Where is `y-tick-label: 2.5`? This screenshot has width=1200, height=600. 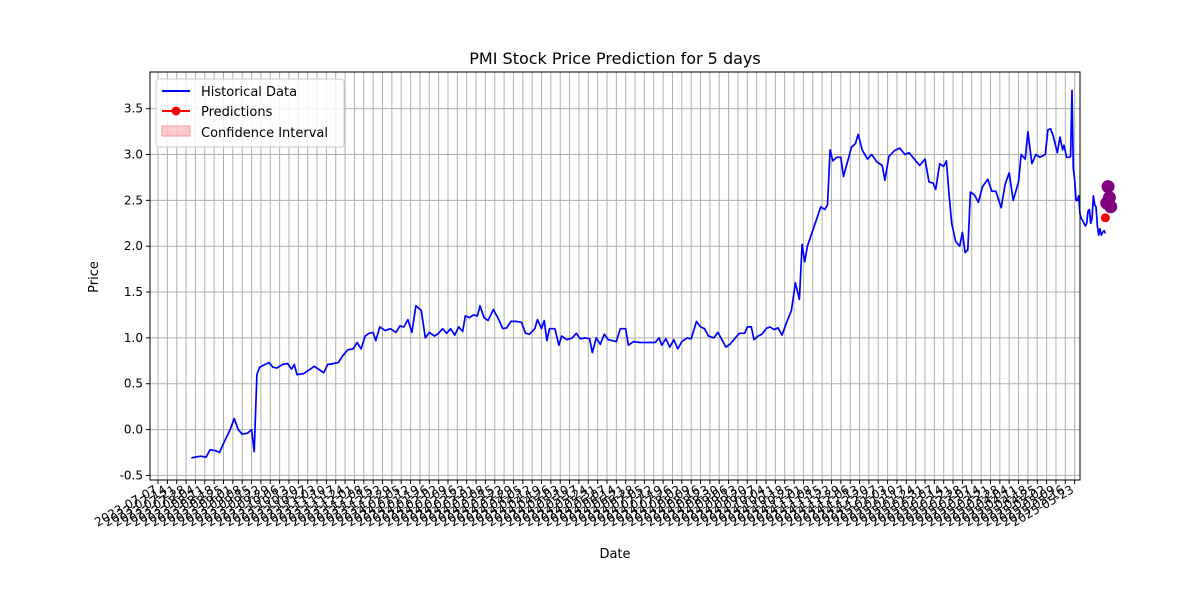 y-tick-label: 2.5 is located at coordinates (133, 200).